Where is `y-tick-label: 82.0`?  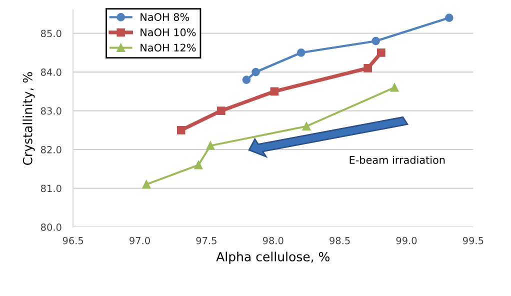 y-tick-label: 82.0 is located at coordinates (51, 150).